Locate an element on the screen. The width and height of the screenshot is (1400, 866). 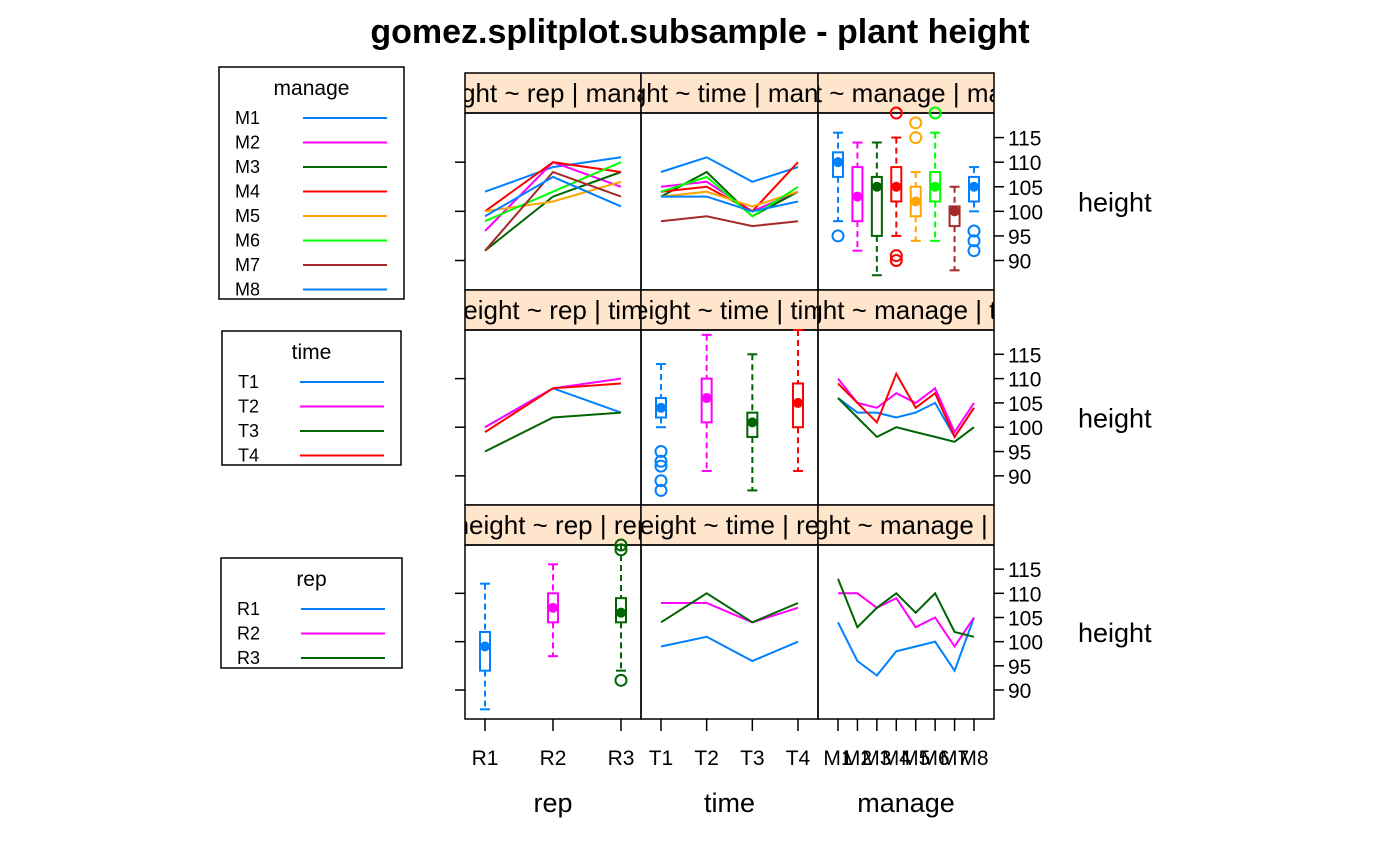
panel-r3-c1: height ~ rep | rep is located at coordinates (548, 612).